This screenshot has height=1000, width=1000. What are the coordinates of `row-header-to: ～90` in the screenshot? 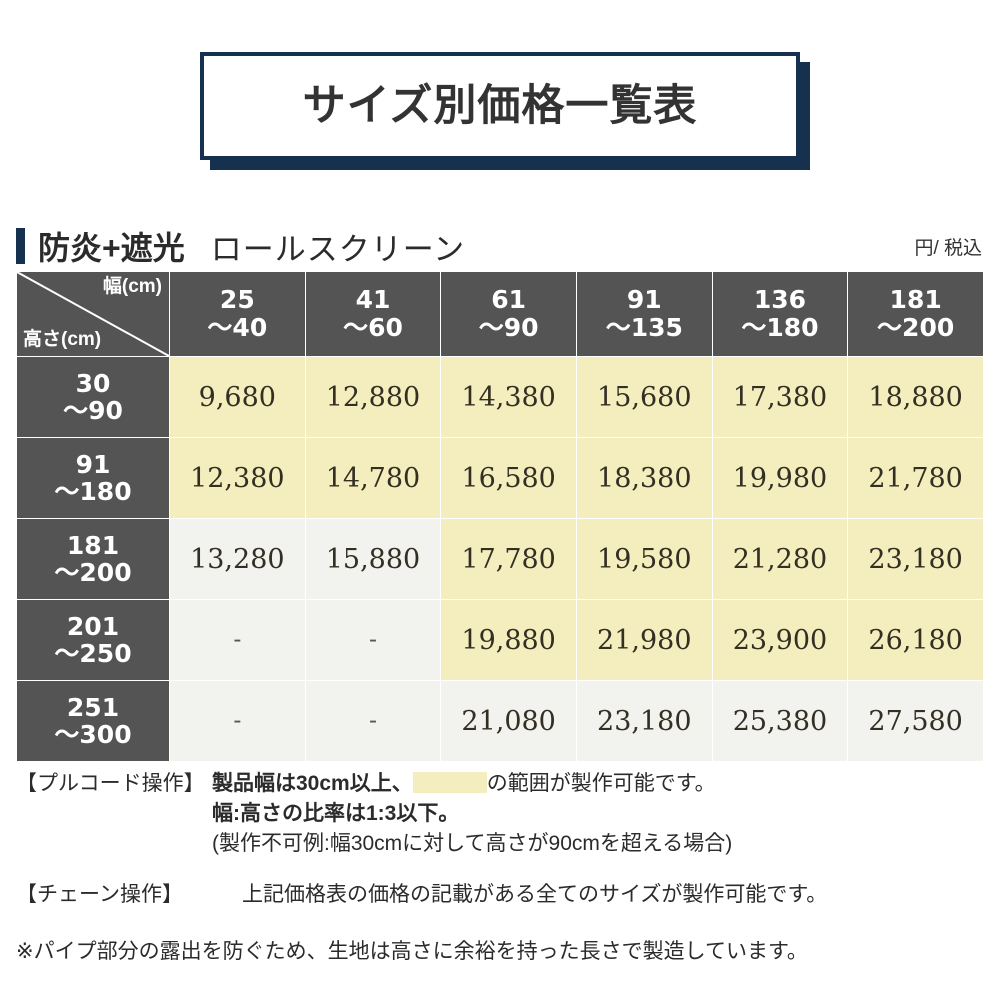 It's located at (93, 410).